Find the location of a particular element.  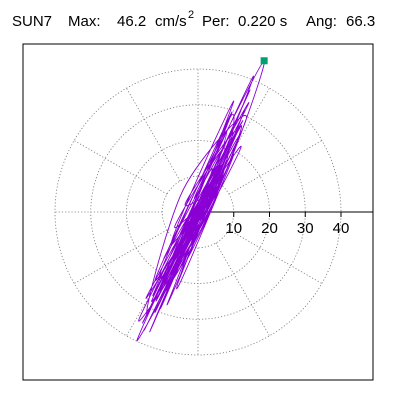

header-max-unit-exponent: 2 is located at coordinates (191, 15).